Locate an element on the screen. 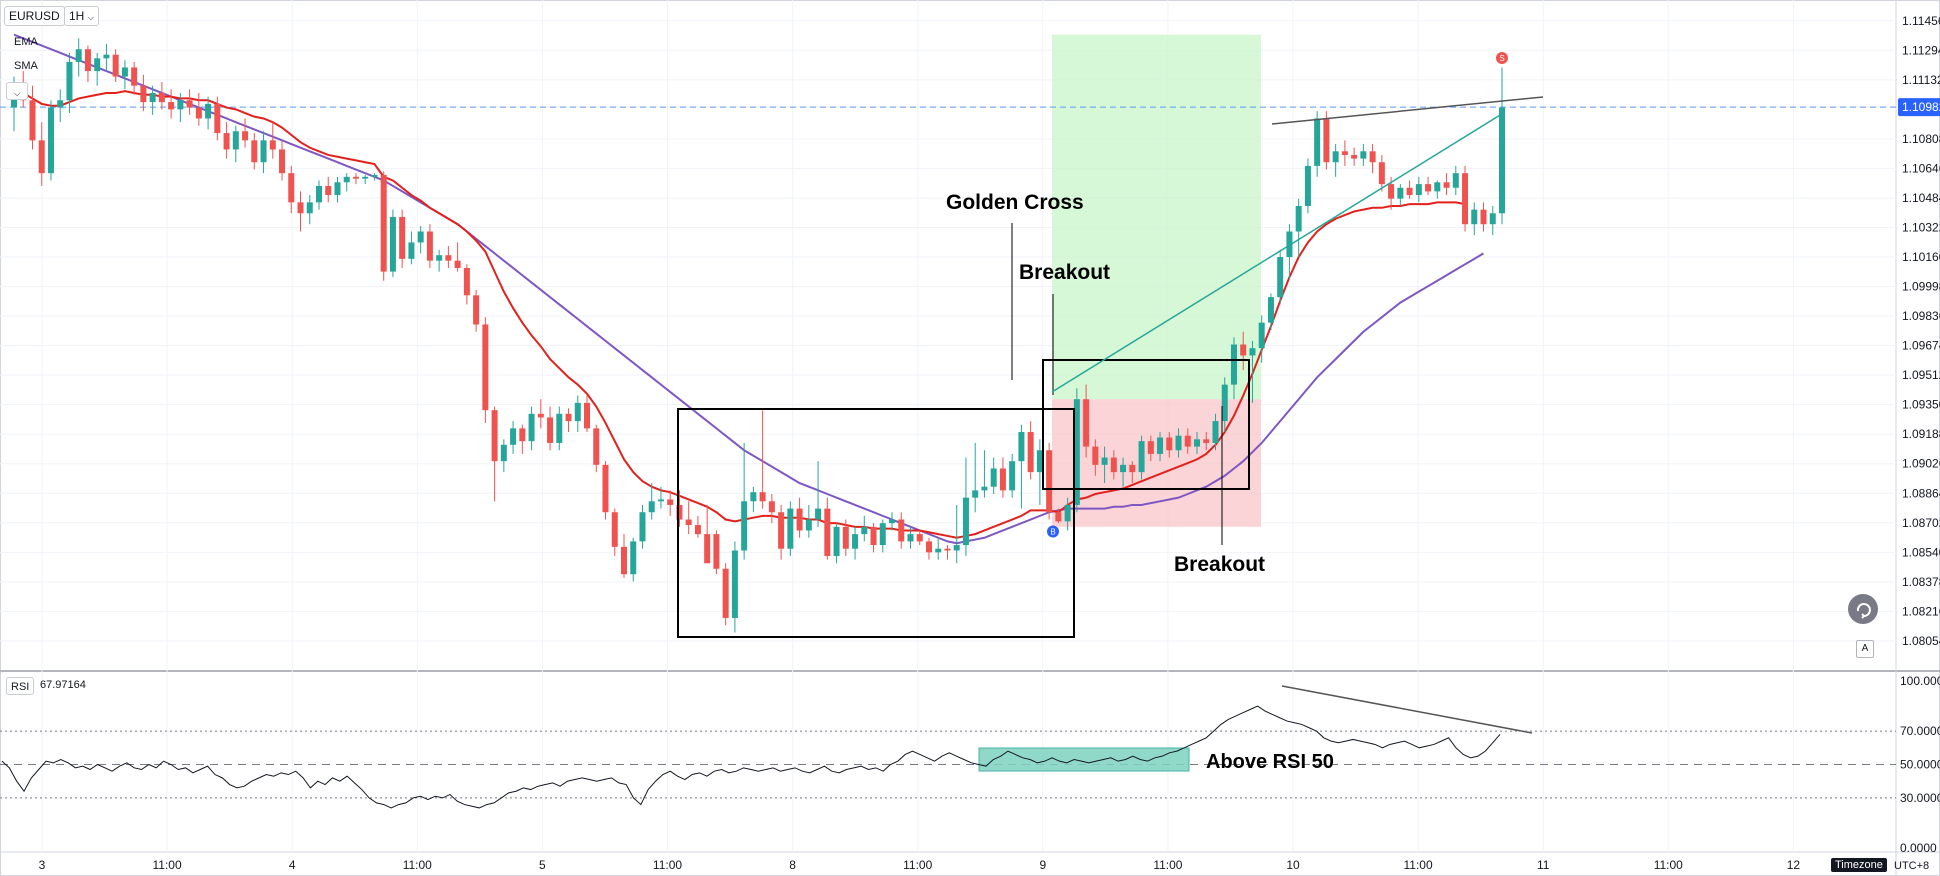 Image resolution: width=1940 pixels, height=876 pixels. symbol-selector: EURUSD is located at coordinates (34, 16).